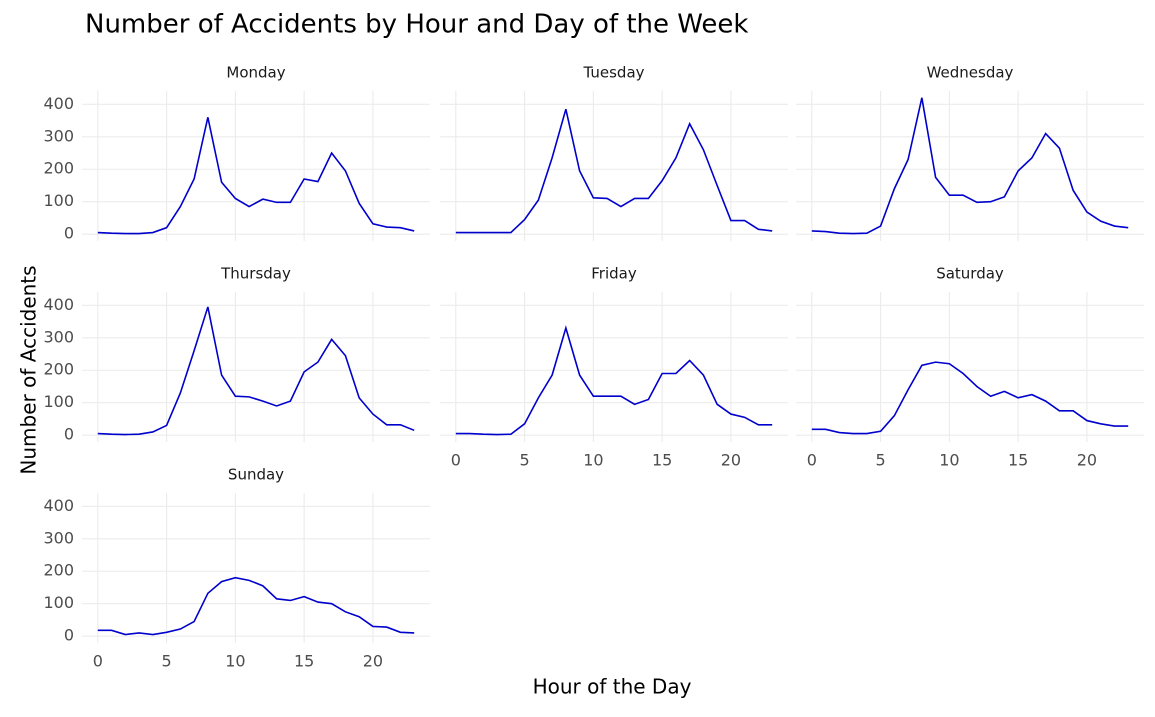  Describe the element at coordinates (255, 73) in the screenshot. I see `facet-label: Monday` at that location.